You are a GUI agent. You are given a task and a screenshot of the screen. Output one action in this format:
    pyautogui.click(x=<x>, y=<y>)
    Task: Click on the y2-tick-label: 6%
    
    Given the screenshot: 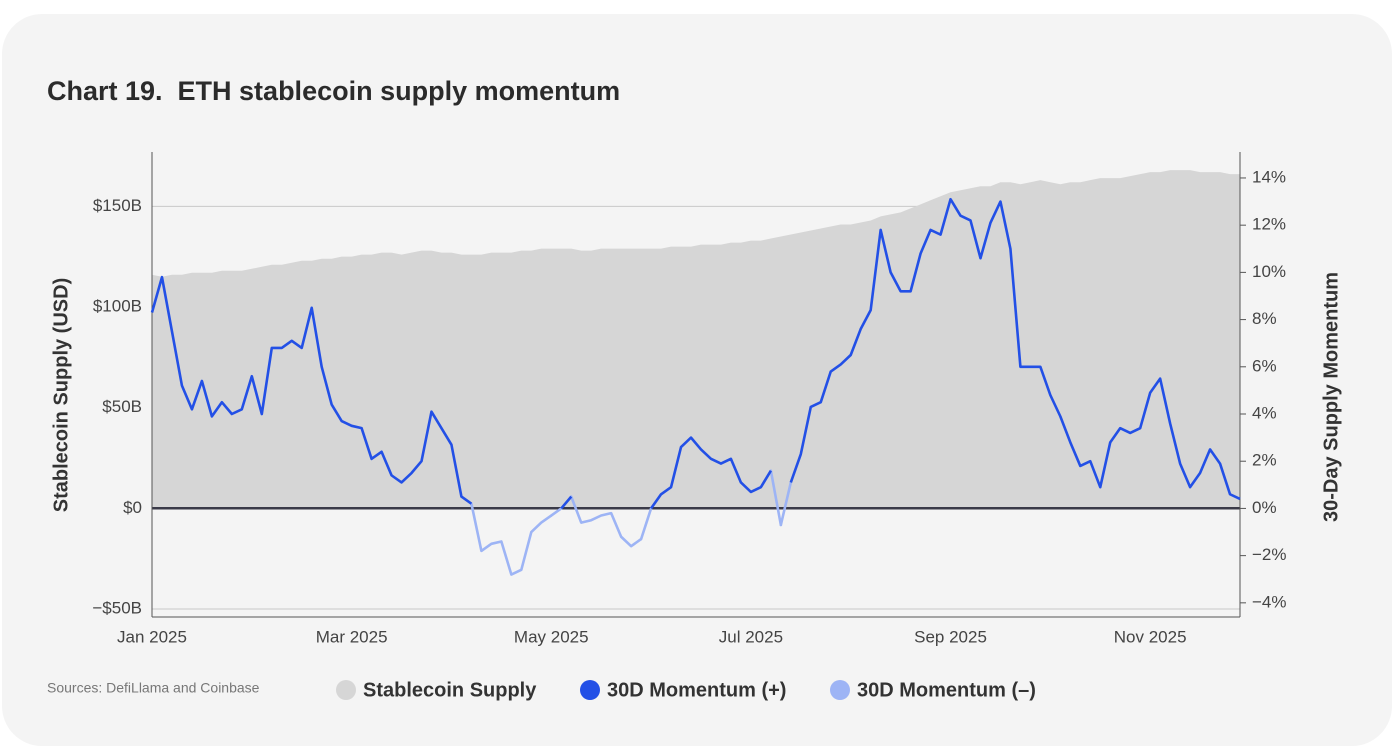 What is the action you would take?
    pyautogui.click(x=1264, y=365)
    